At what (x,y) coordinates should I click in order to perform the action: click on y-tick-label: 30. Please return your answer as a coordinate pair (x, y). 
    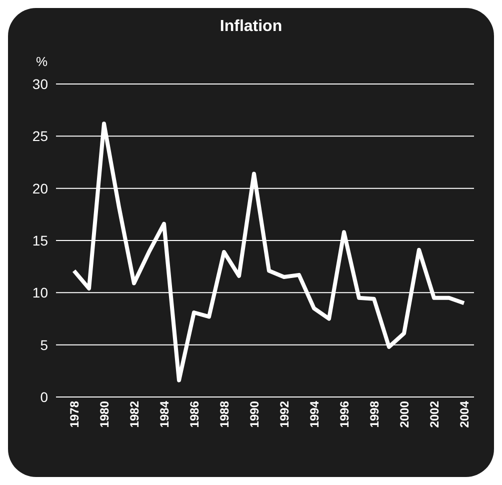
    Looking at the image, I should click on (40, 84).